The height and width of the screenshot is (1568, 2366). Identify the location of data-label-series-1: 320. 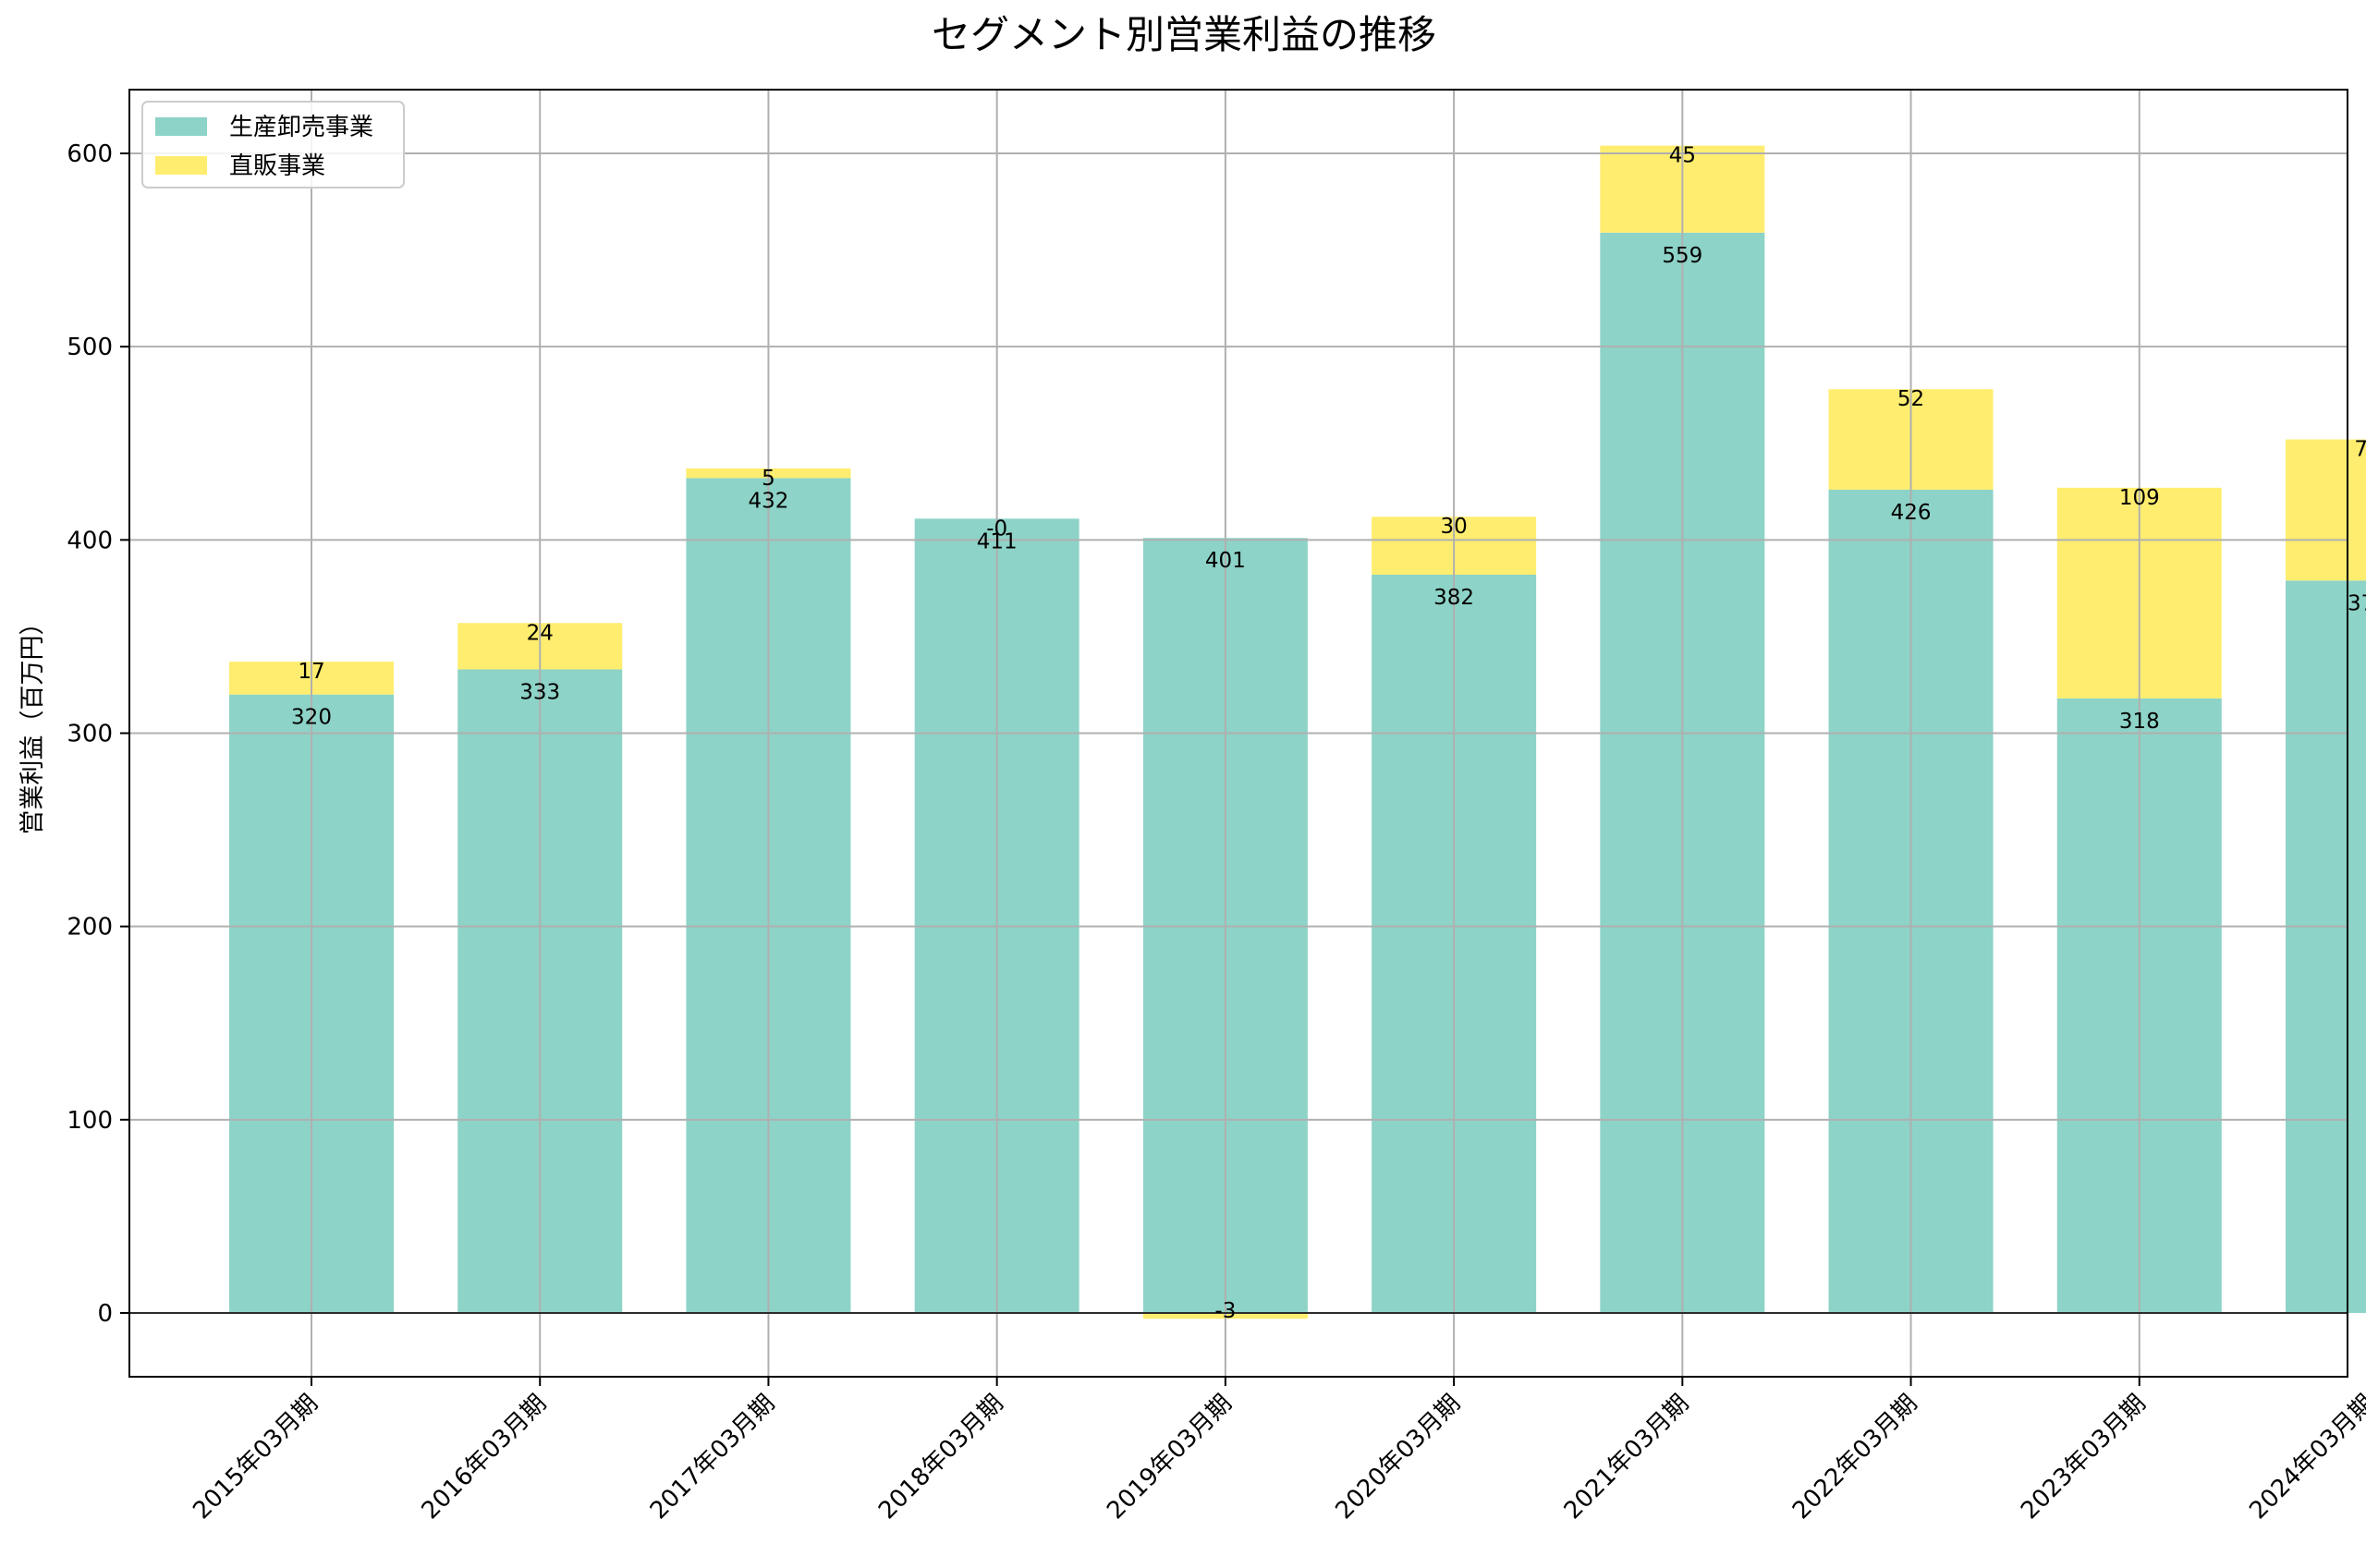
(312, 718).